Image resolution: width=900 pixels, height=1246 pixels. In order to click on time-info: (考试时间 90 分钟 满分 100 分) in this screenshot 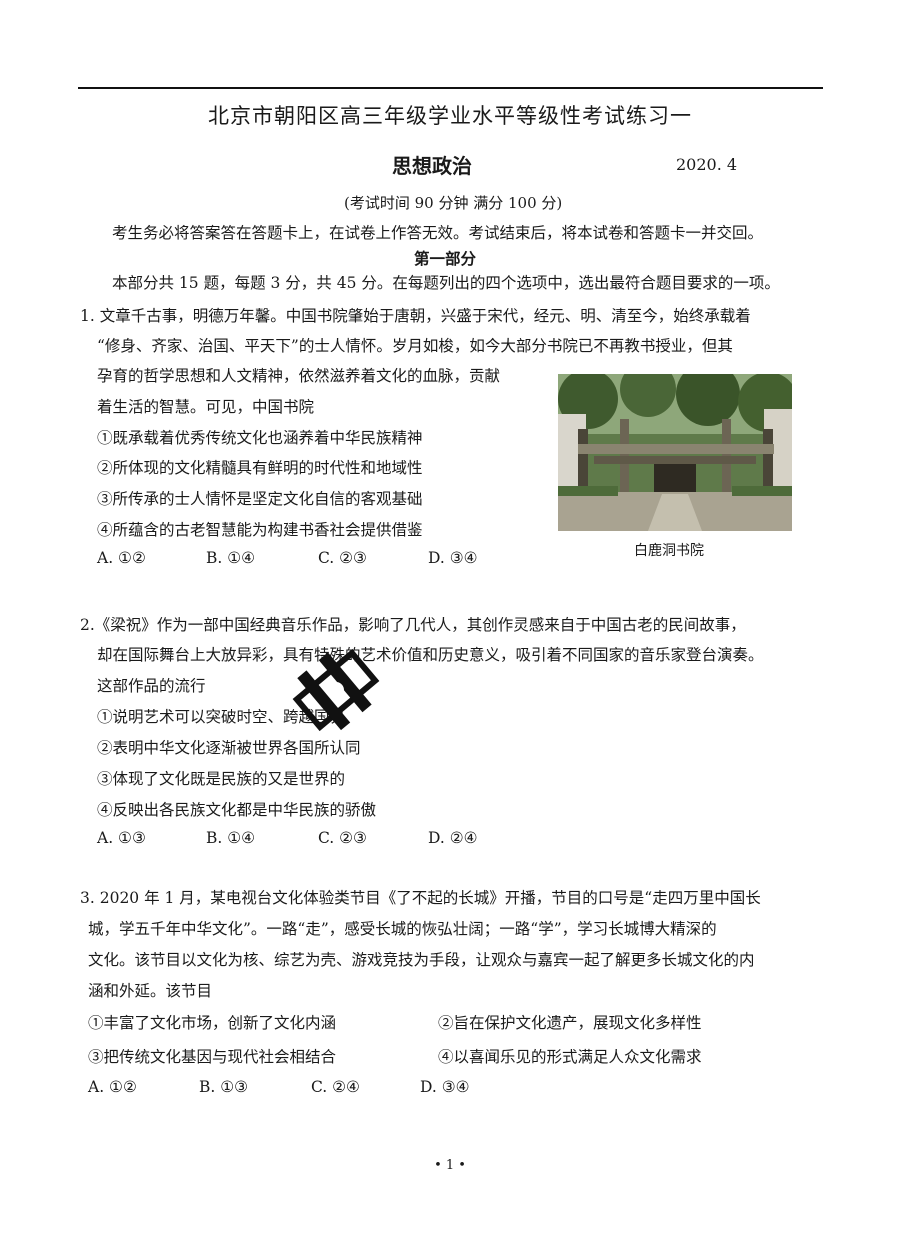, I will do `click(453, 203)`.